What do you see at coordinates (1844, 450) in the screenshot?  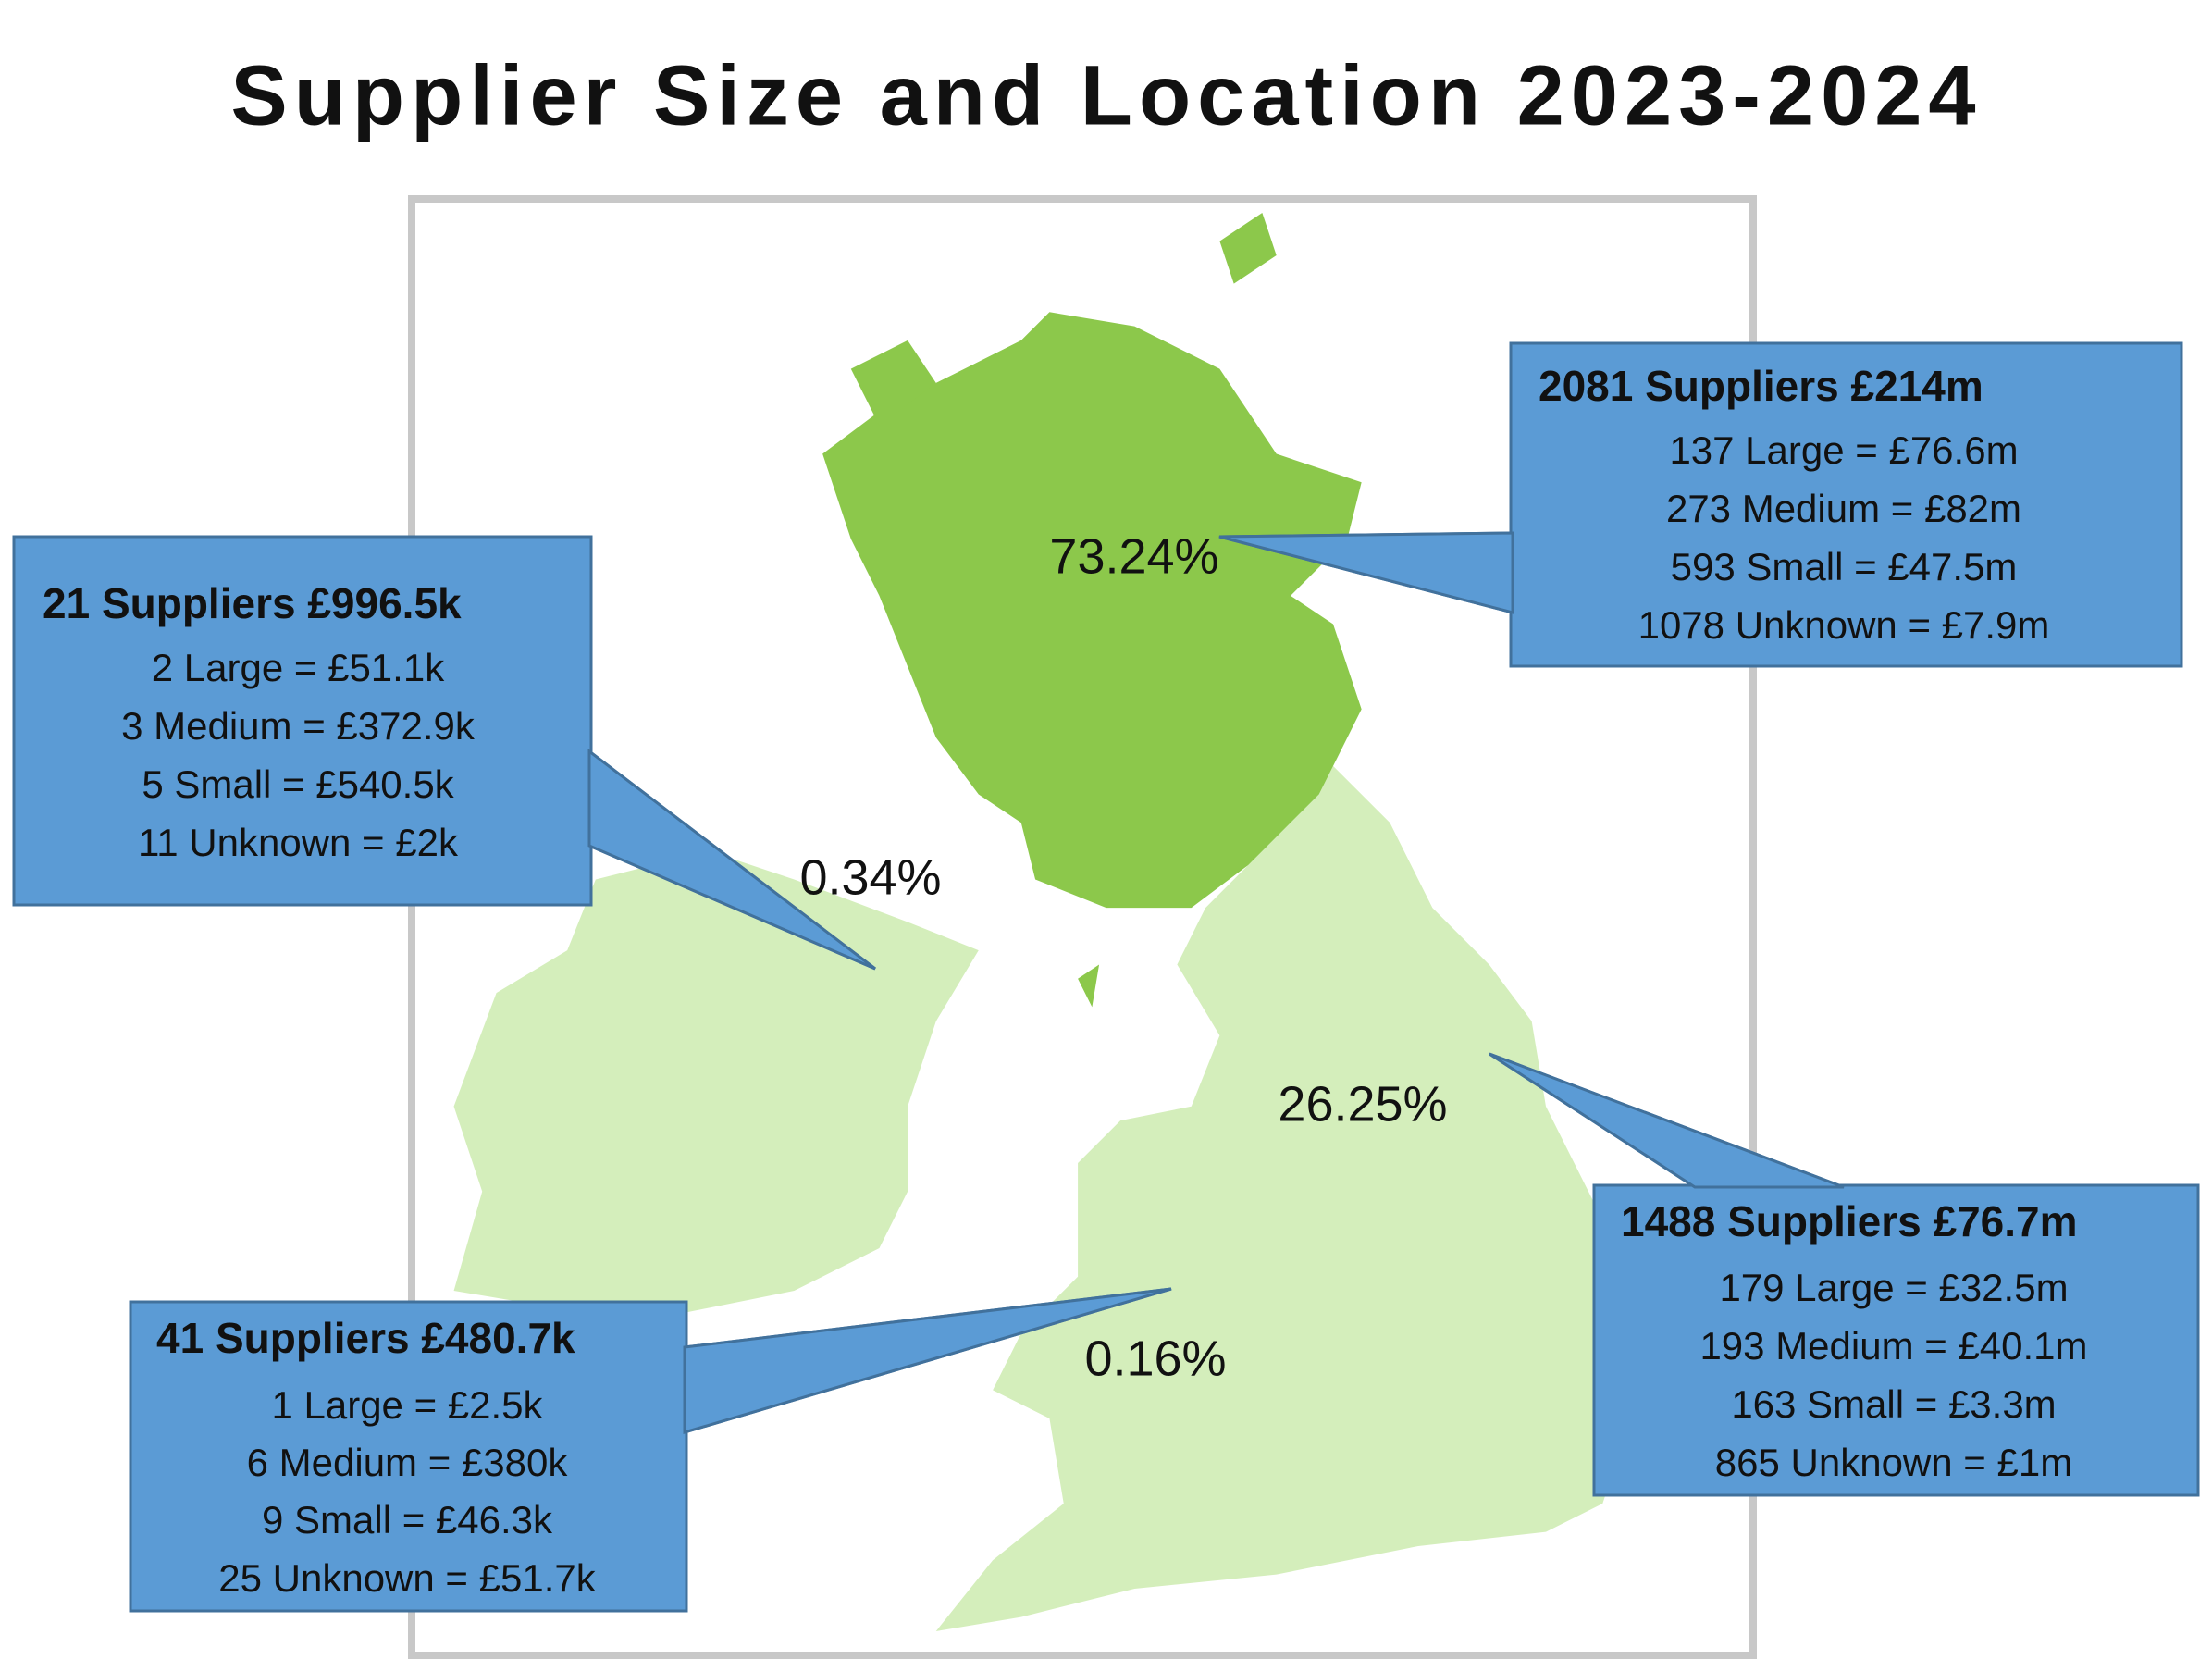 I see `callout-line: 137 Large = £76.6m` at bounding box center [1844, 450].